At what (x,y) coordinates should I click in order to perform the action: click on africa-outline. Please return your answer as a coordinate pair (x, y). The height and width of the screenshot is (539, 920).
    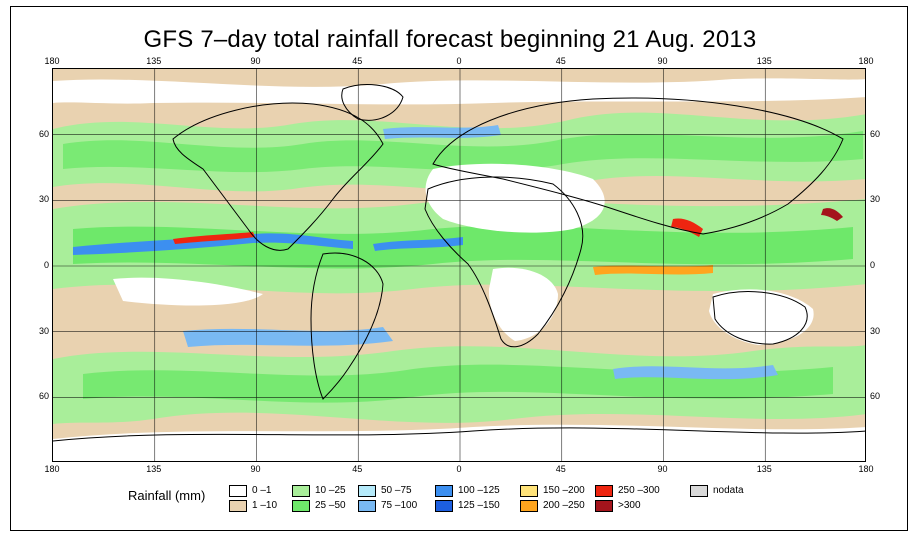
    Looking at the image, I should click on (504, 262).